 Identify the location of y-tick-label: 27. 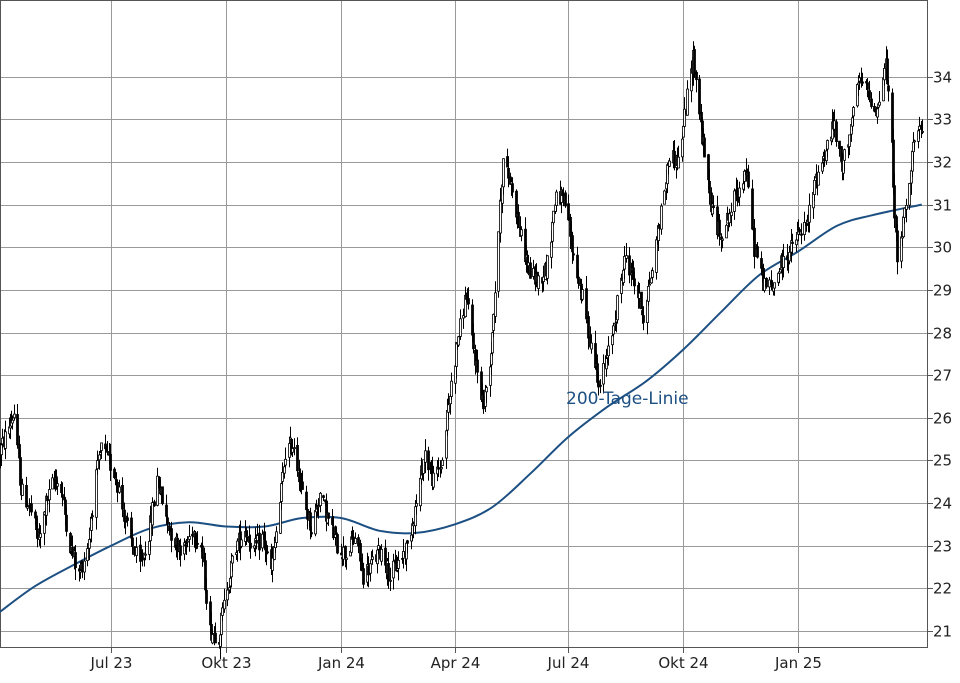
(942, 376).